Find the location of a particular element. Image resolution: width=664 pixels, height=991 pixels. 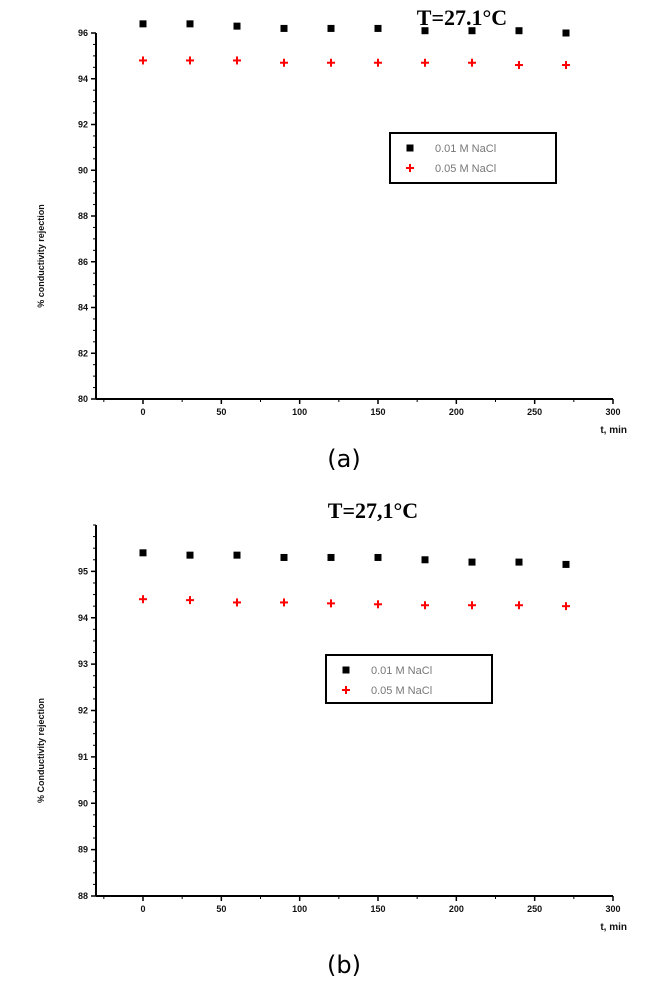

chart-a-y-tick-label: 94 is located at coordinates (83, 79).